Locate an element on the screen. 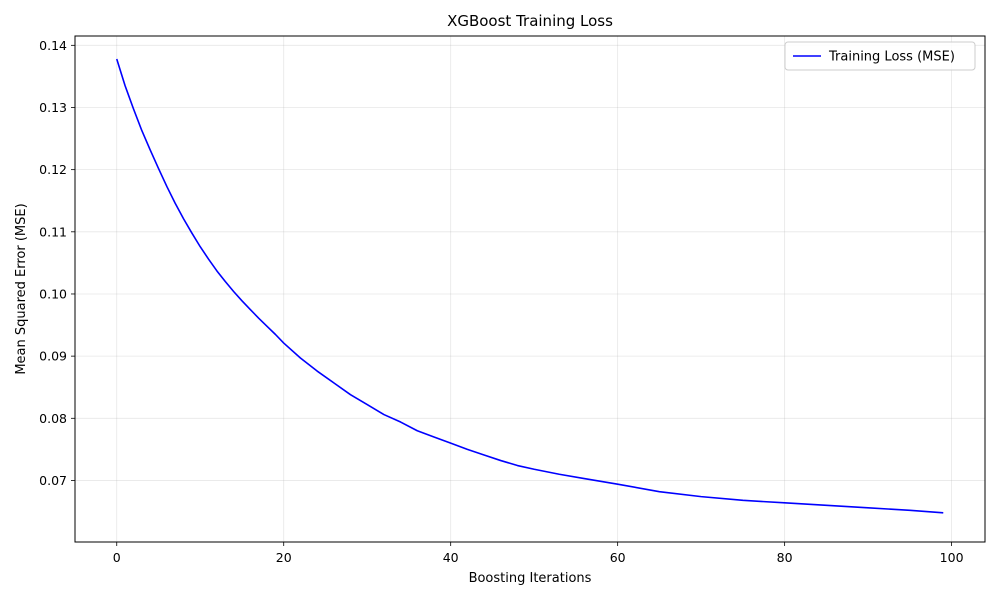 The height and width of the screenshot is (605, 1000). y-tick-label: 0.12 is located at coordinates (53, 169).